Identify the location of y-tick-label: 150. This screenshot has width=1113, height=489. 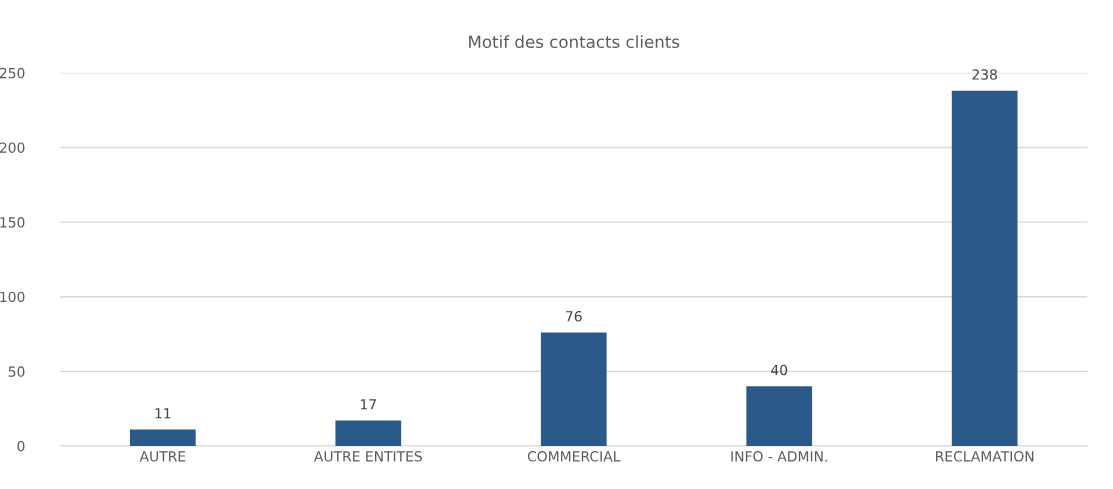
(12, 222).